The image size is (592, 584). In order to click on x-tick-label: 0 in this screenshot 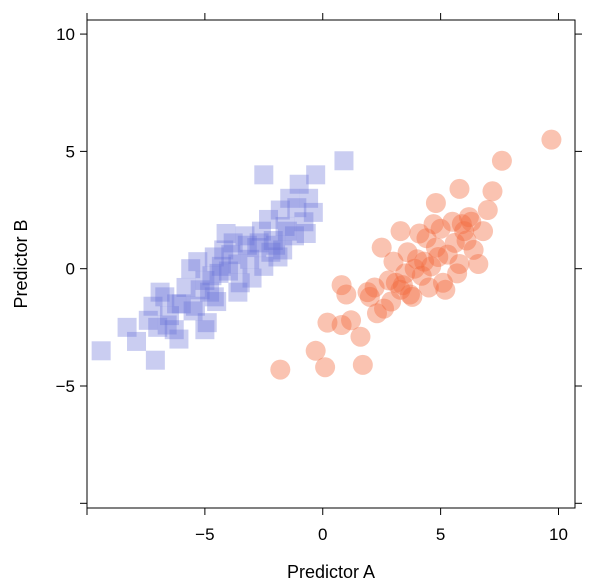, I will do `click(322, 534)`.